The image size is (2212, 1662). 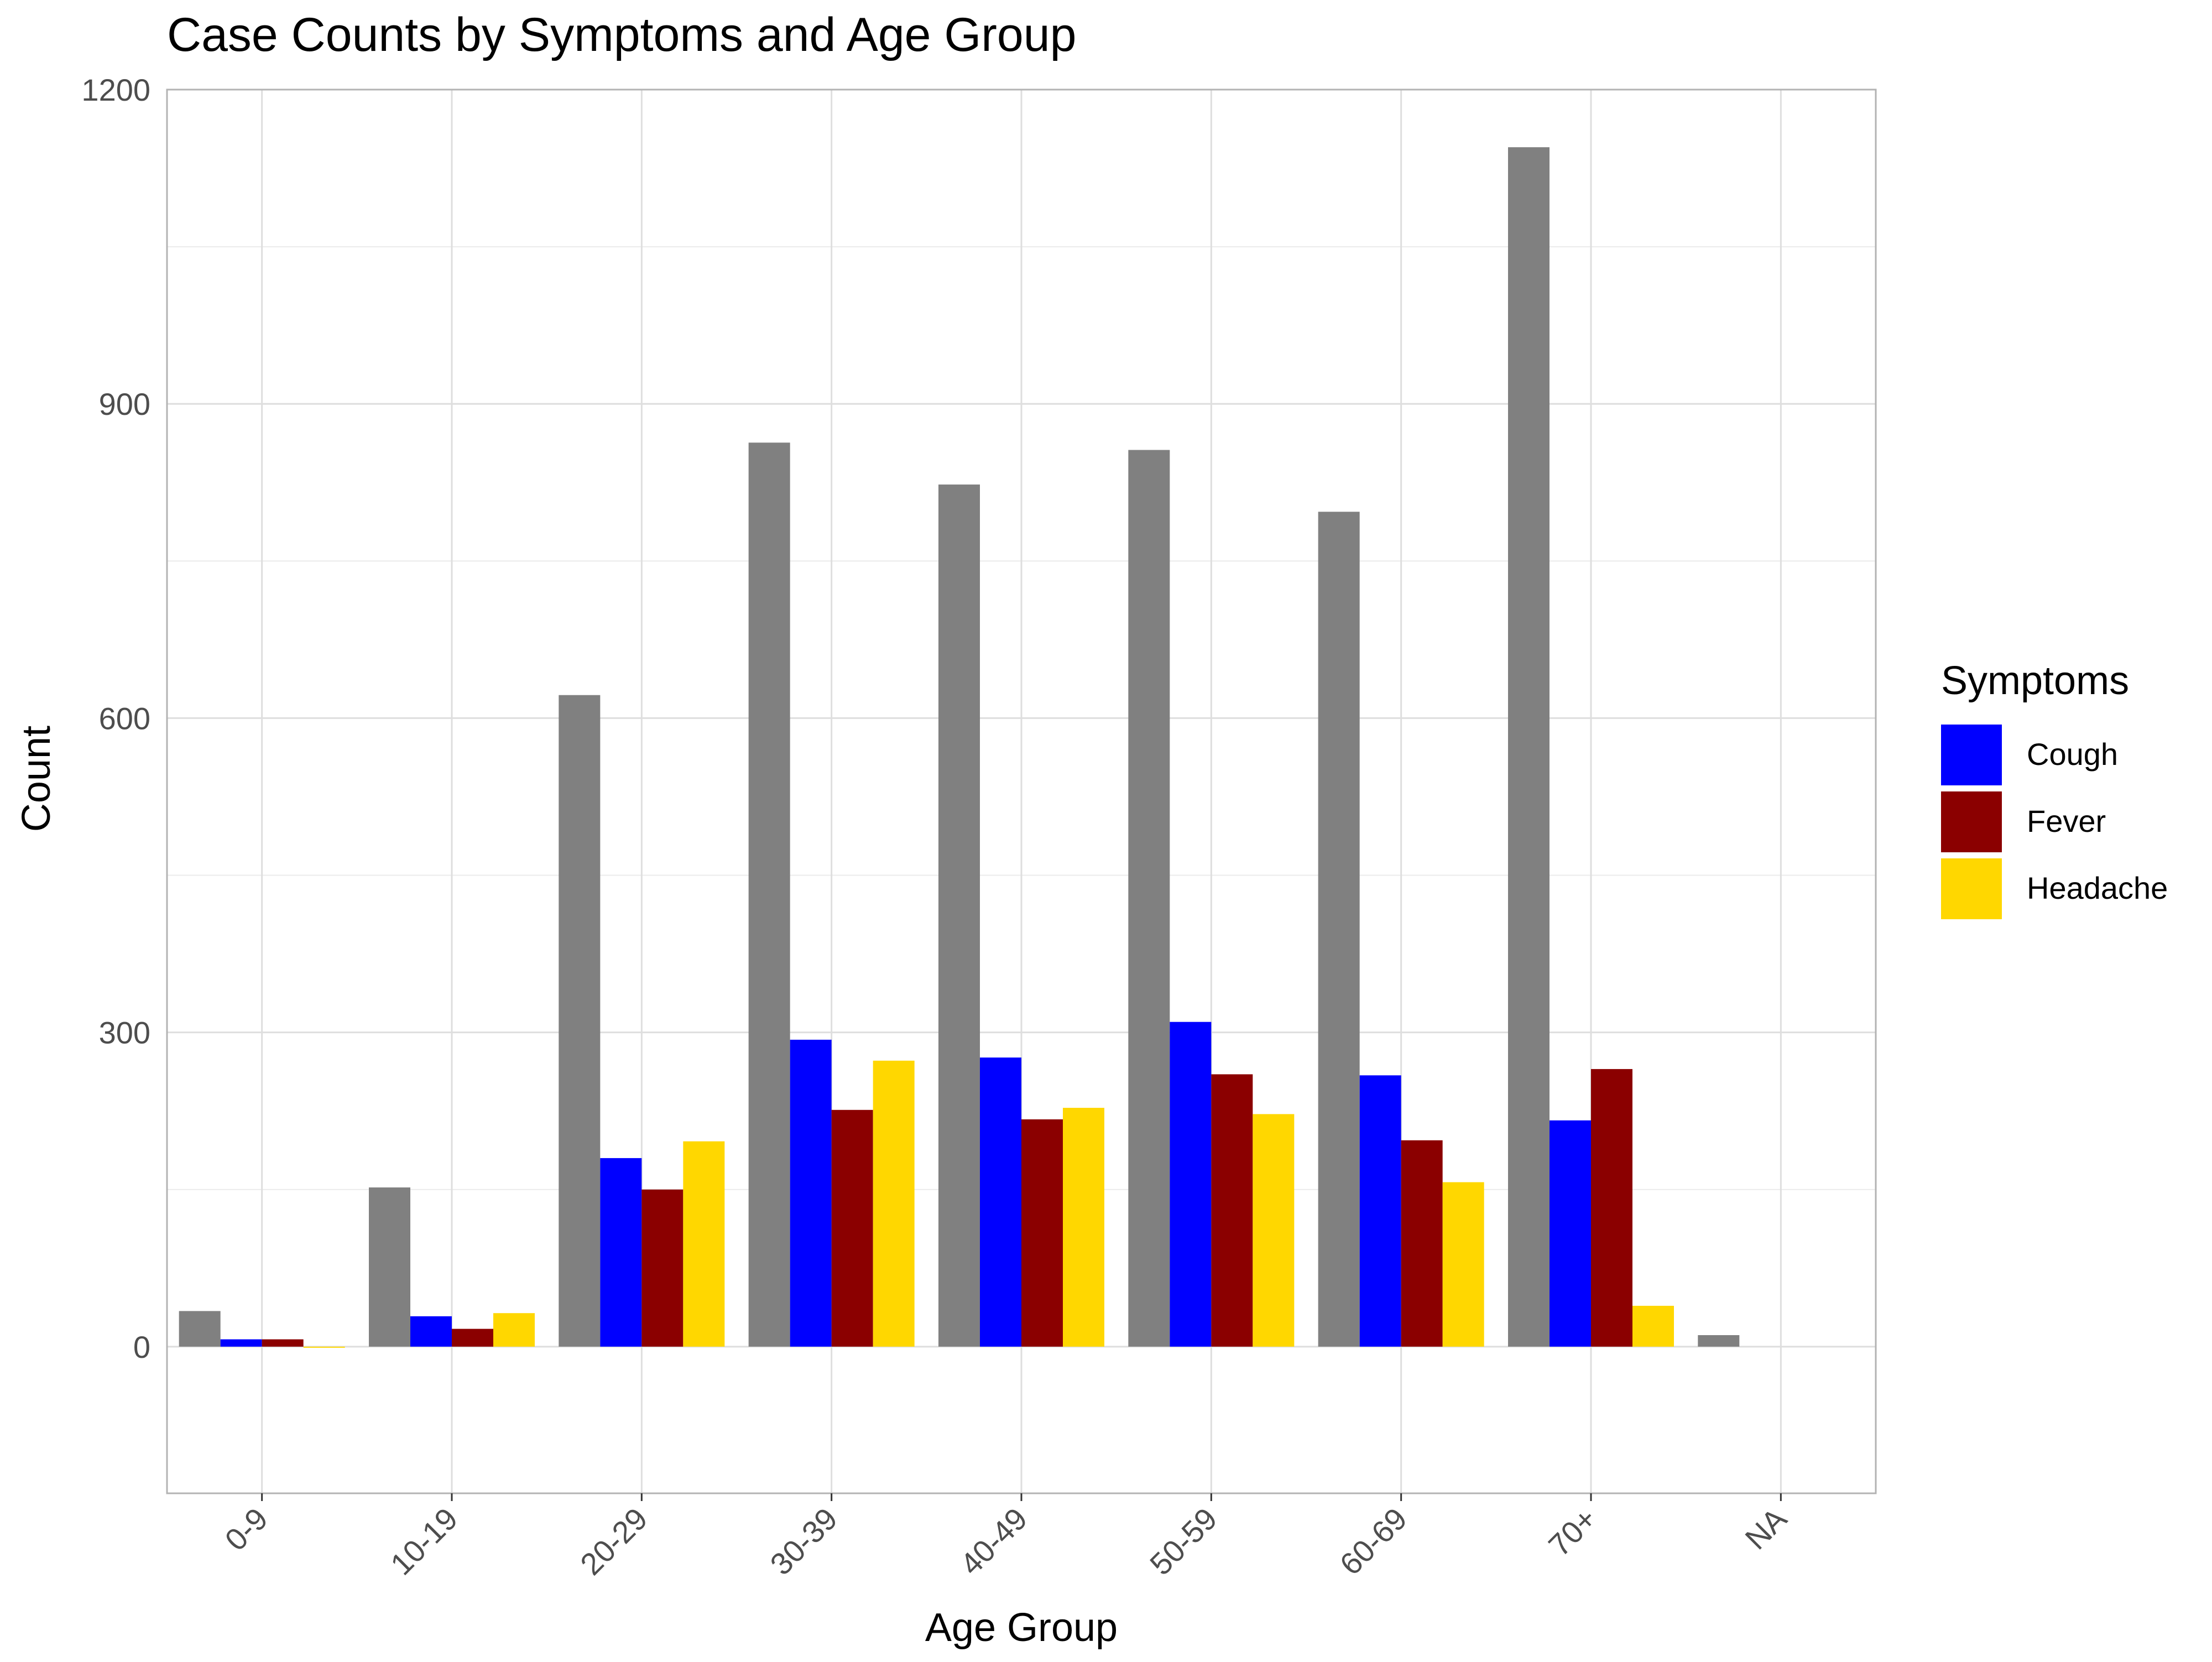 What do you see at coordinates (116, 89) in the screenshot?
I see `y-tick-label: 1200` at bounding box center [116, 89].